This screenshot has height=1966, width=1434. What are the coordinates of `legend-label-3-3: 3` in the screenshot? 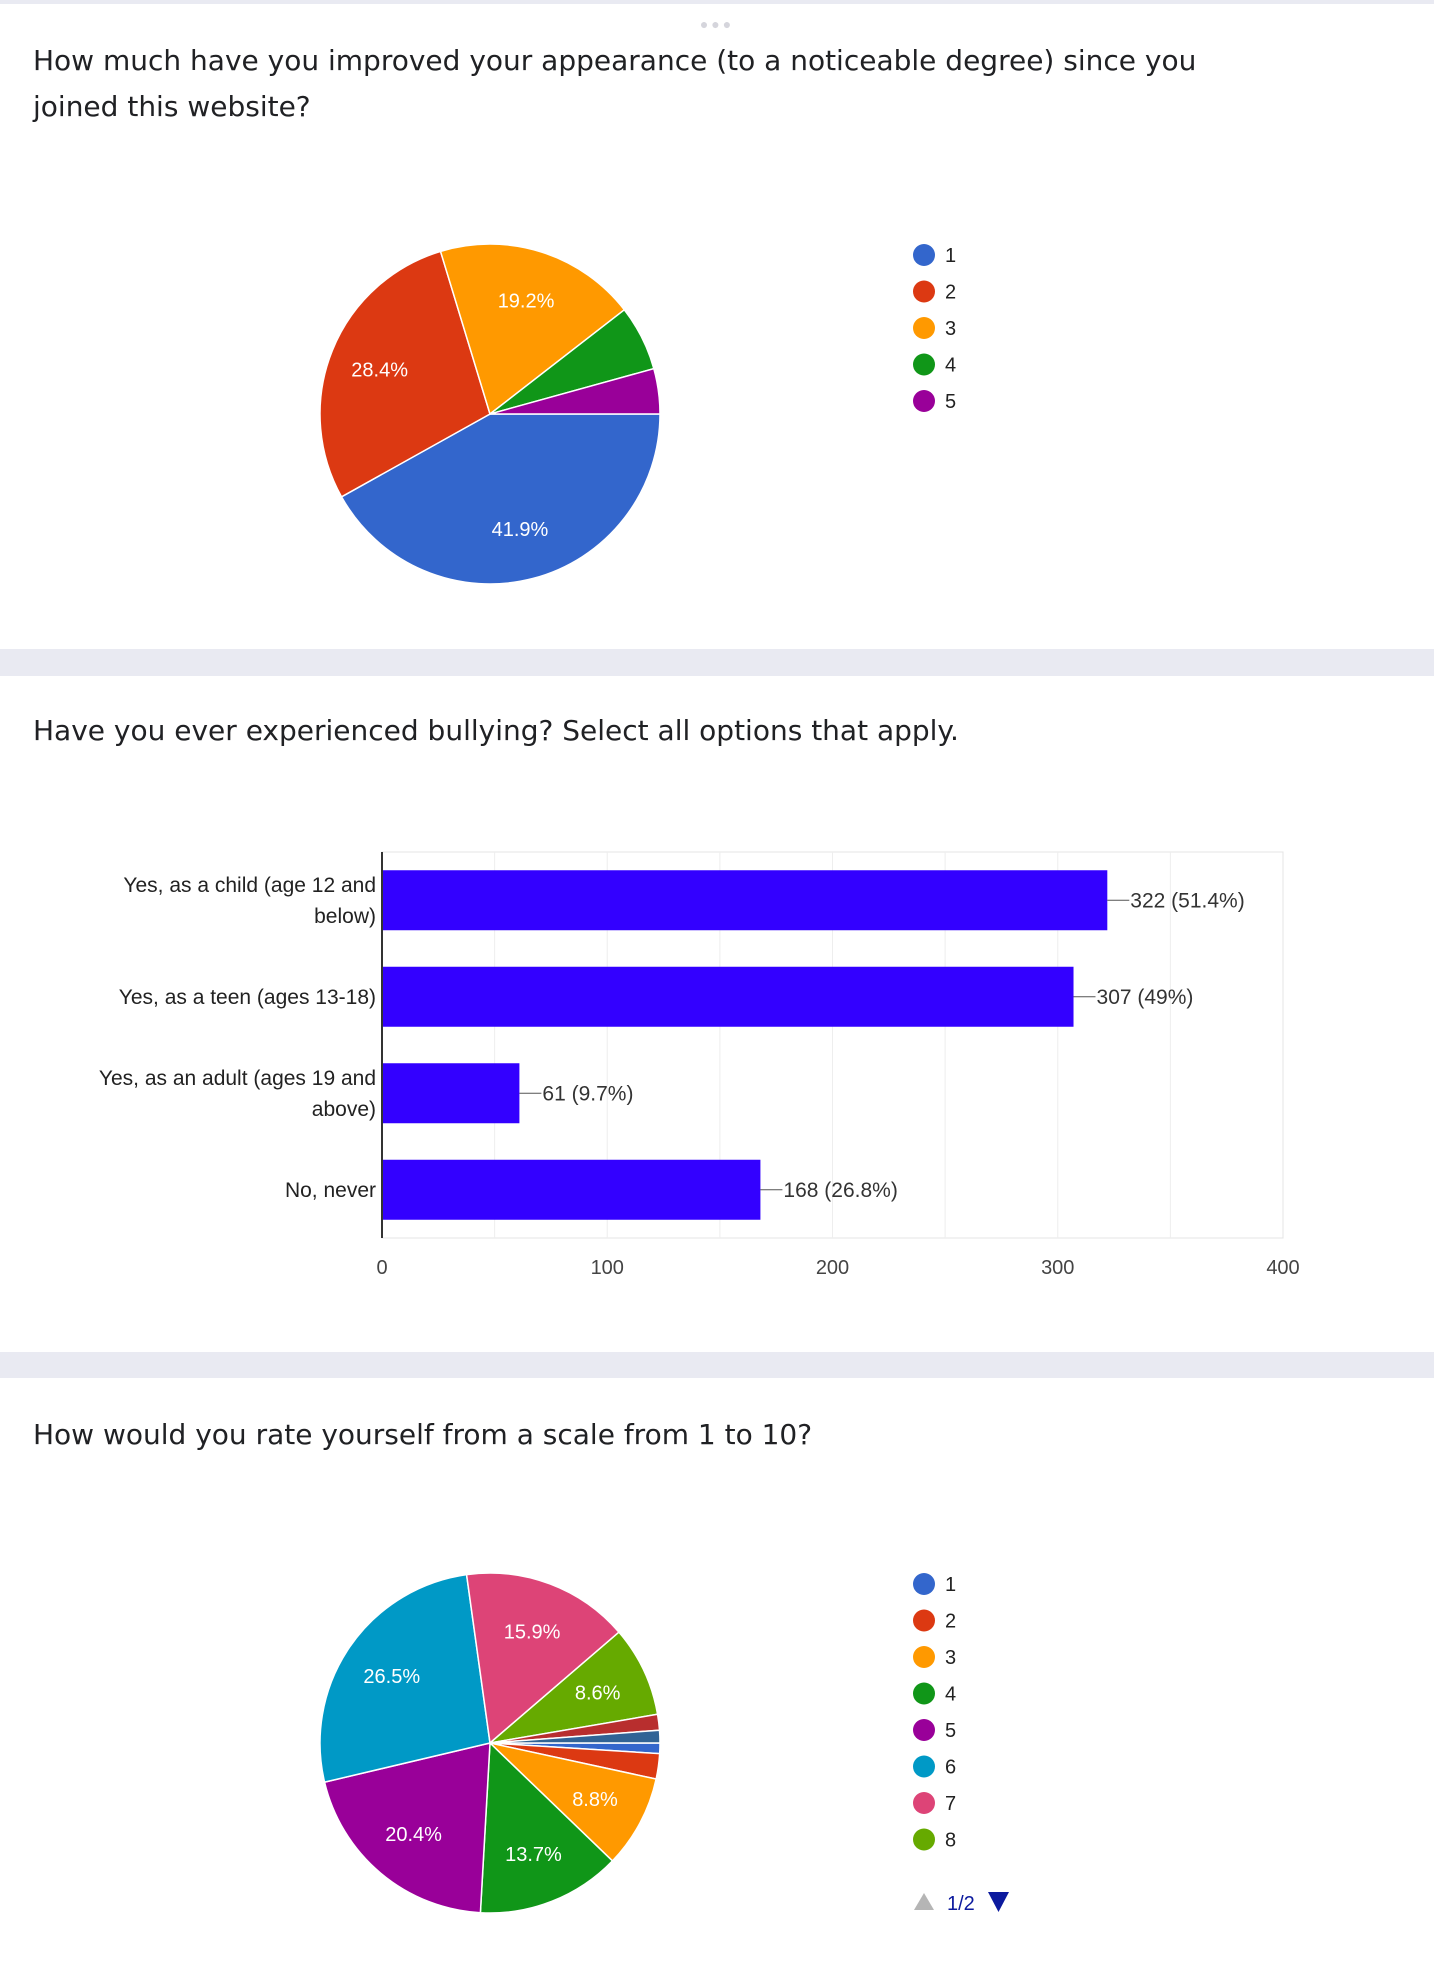 It's located at (950, 1658).